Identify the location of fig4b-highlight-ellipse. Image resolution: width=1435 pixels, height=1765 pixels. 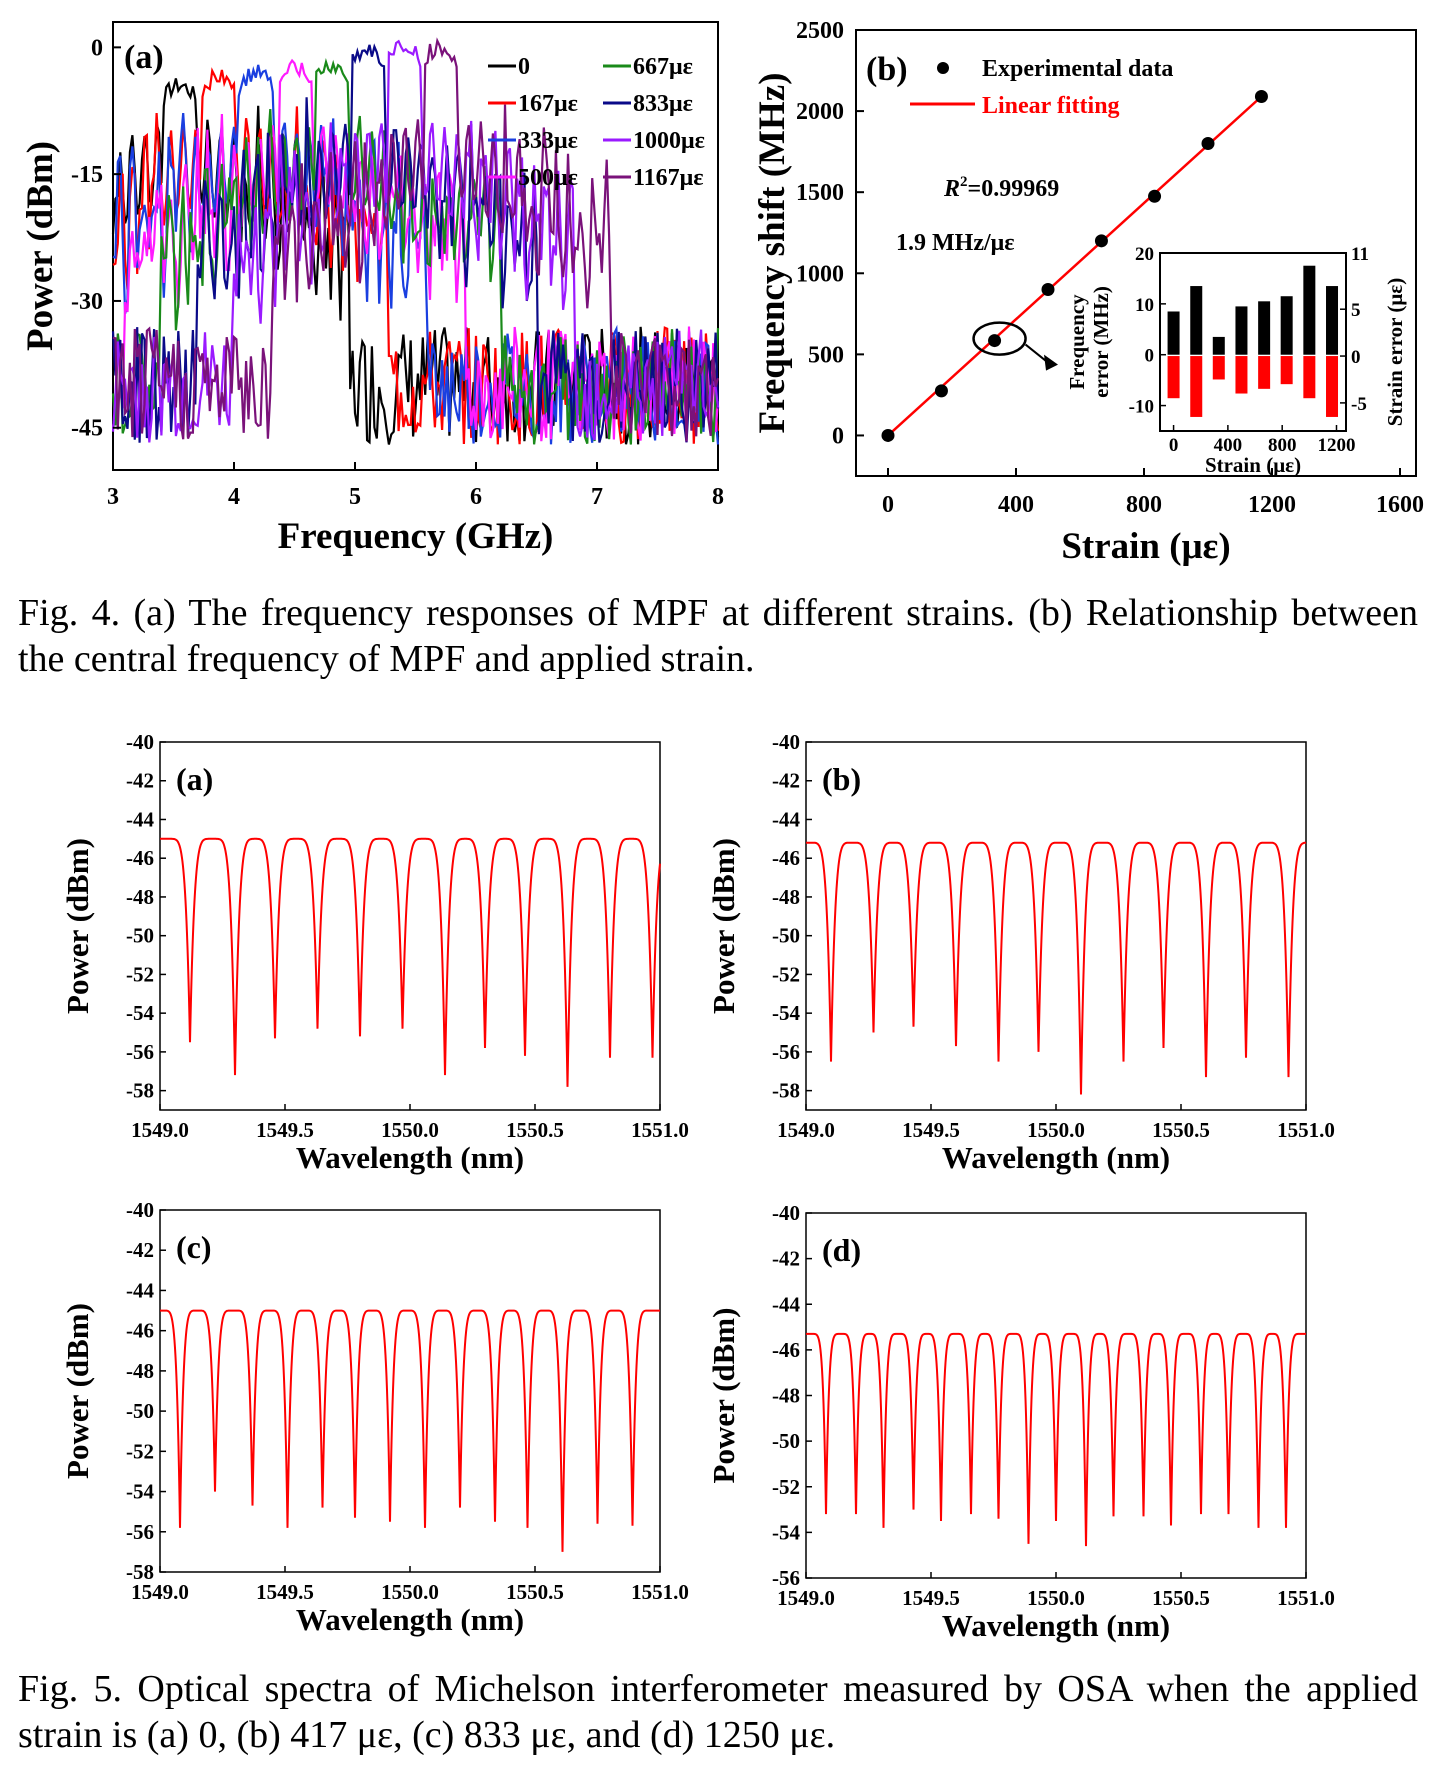
(999, 338).